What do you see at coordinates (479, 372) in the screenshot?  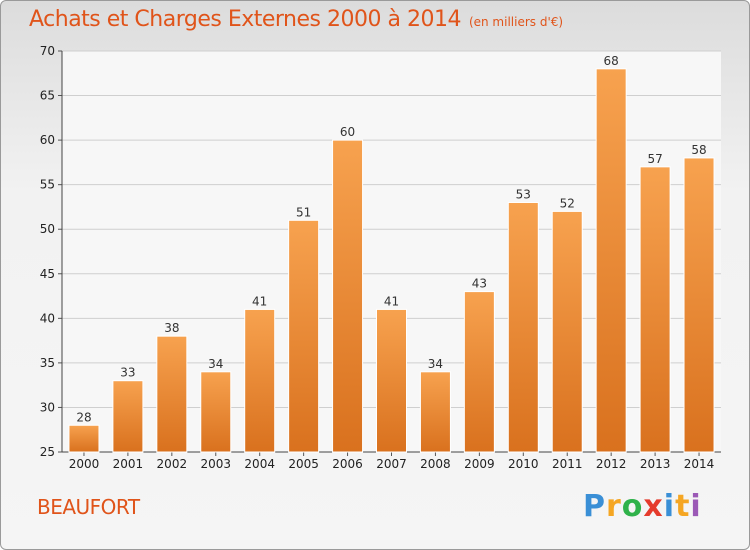 I see `bar-2009` at bounding box center [479, 372].